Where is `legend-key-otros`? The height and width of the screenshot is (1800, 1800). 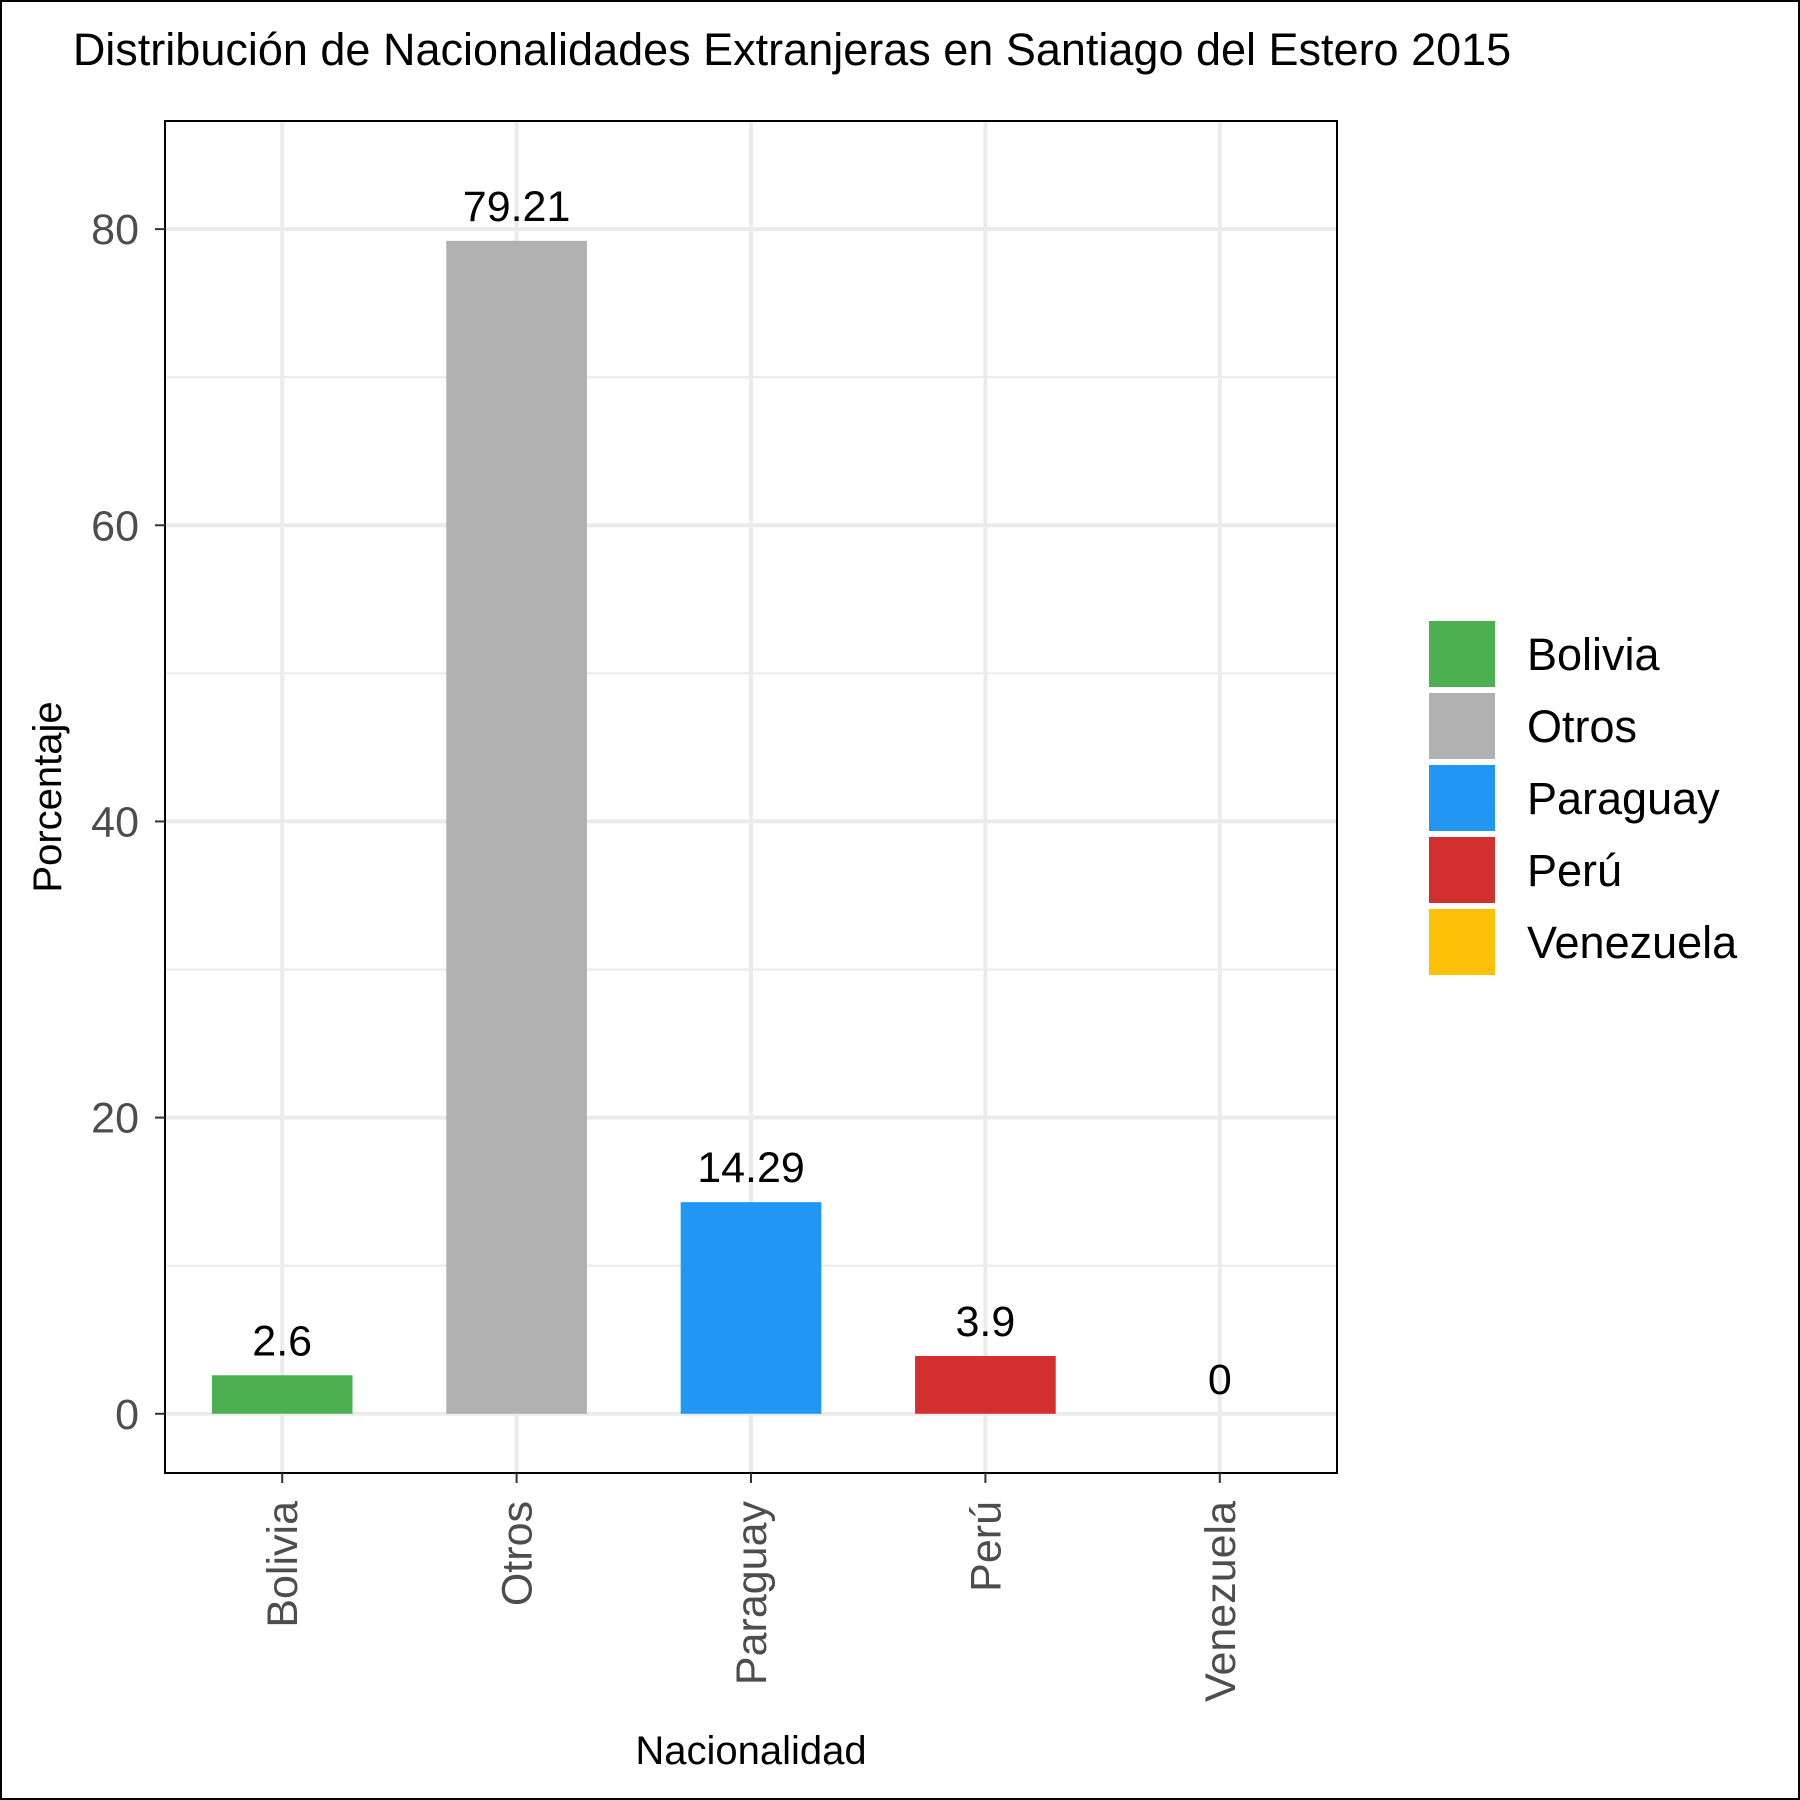 legend-key-otros is located at coordinates (1462, 726).